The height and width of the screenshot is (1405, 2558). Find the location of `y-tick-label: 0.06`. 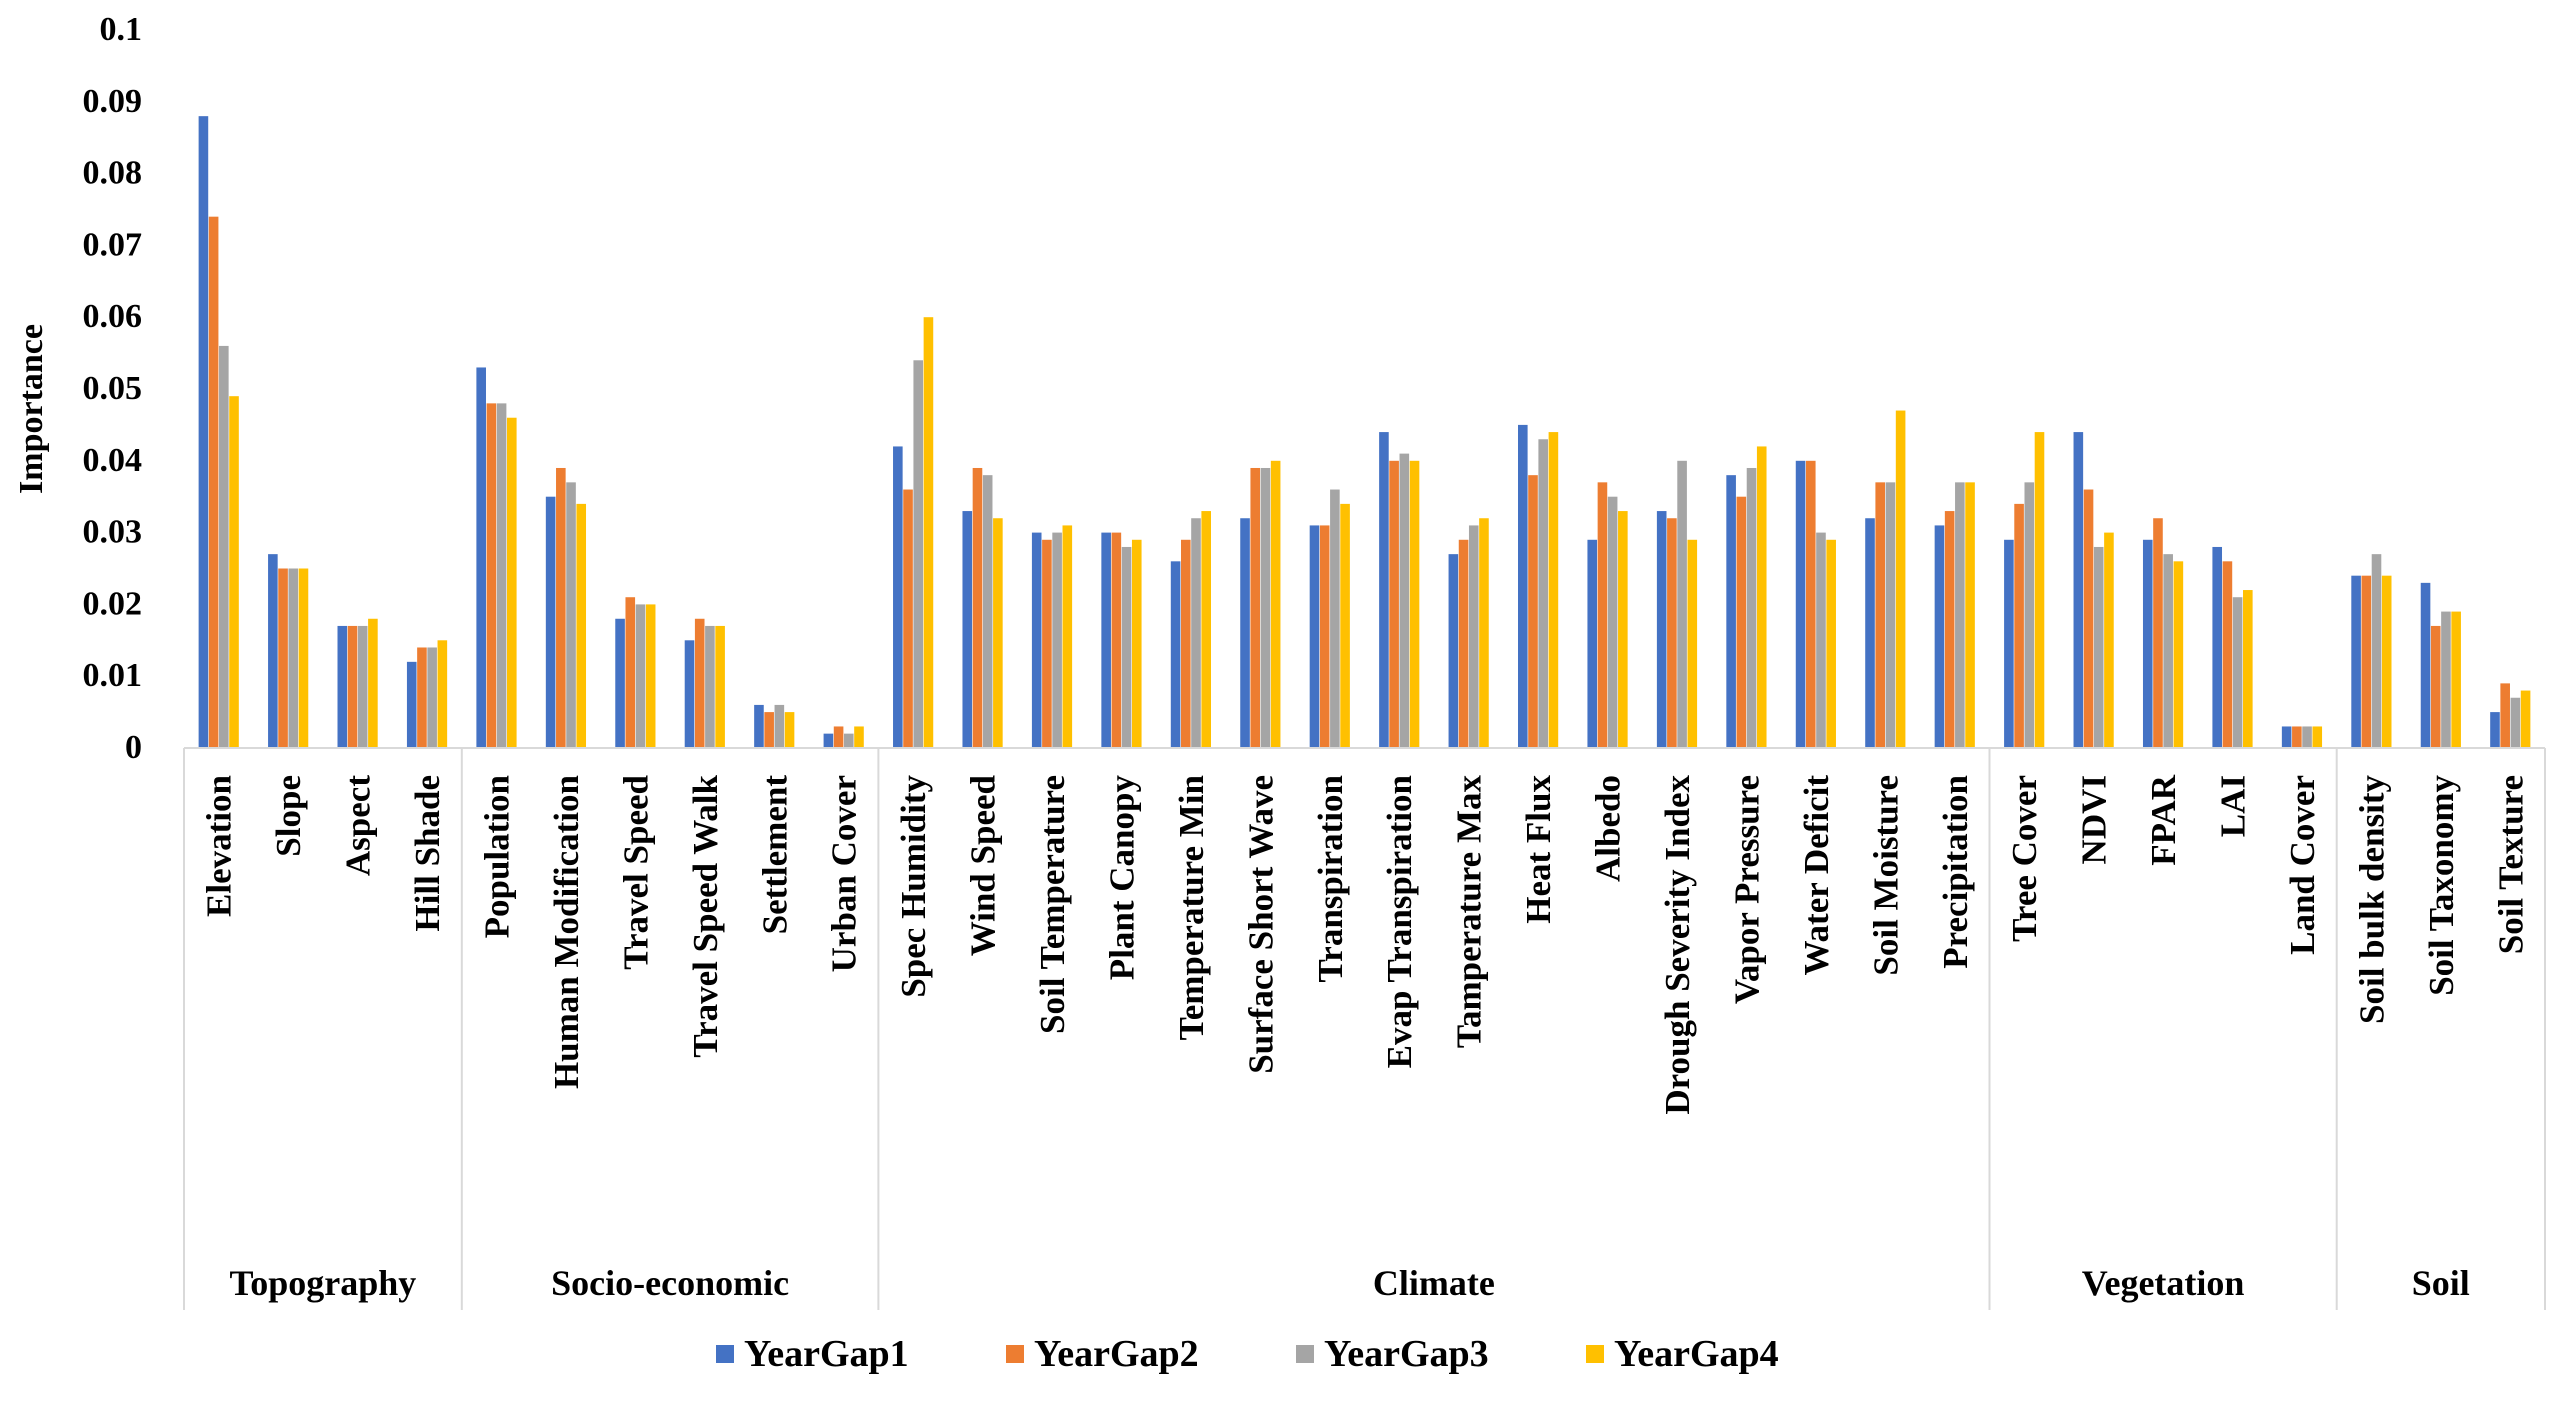

y-tick-label: 0.06 is located at coordinates (113, 316).